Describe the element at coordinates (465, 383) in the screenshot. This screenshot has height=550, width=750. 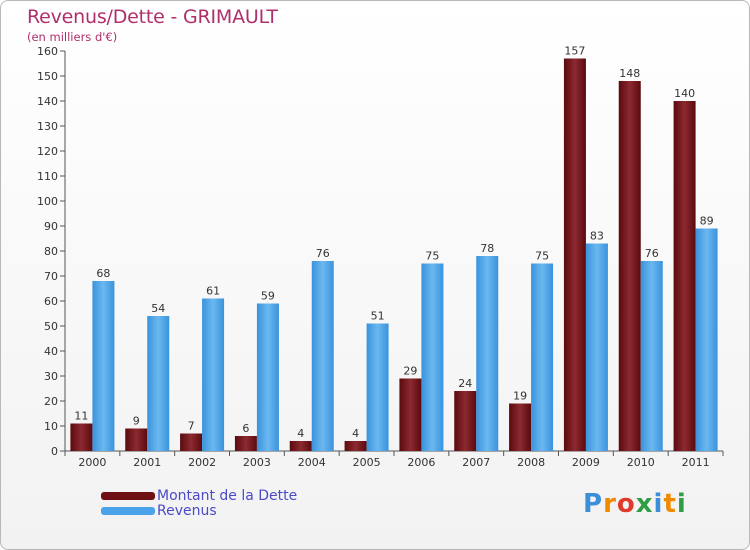
I see `data-label-debt: 24` at that location.